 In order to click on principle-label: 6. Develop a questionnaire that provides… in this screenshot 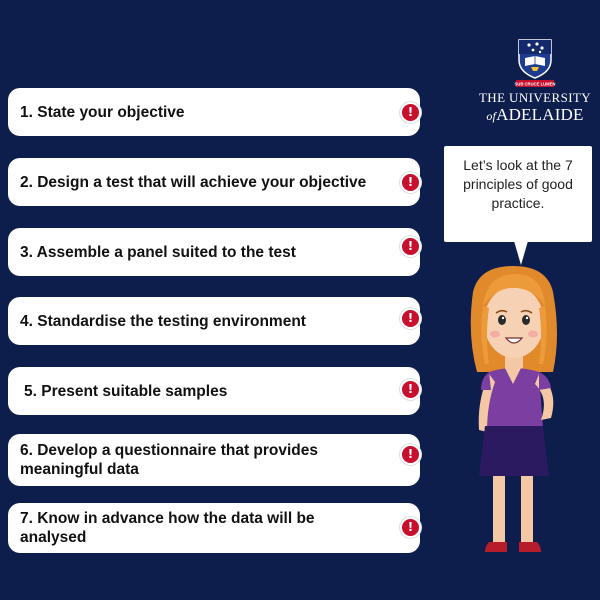, I will do `click(169, 460)`.